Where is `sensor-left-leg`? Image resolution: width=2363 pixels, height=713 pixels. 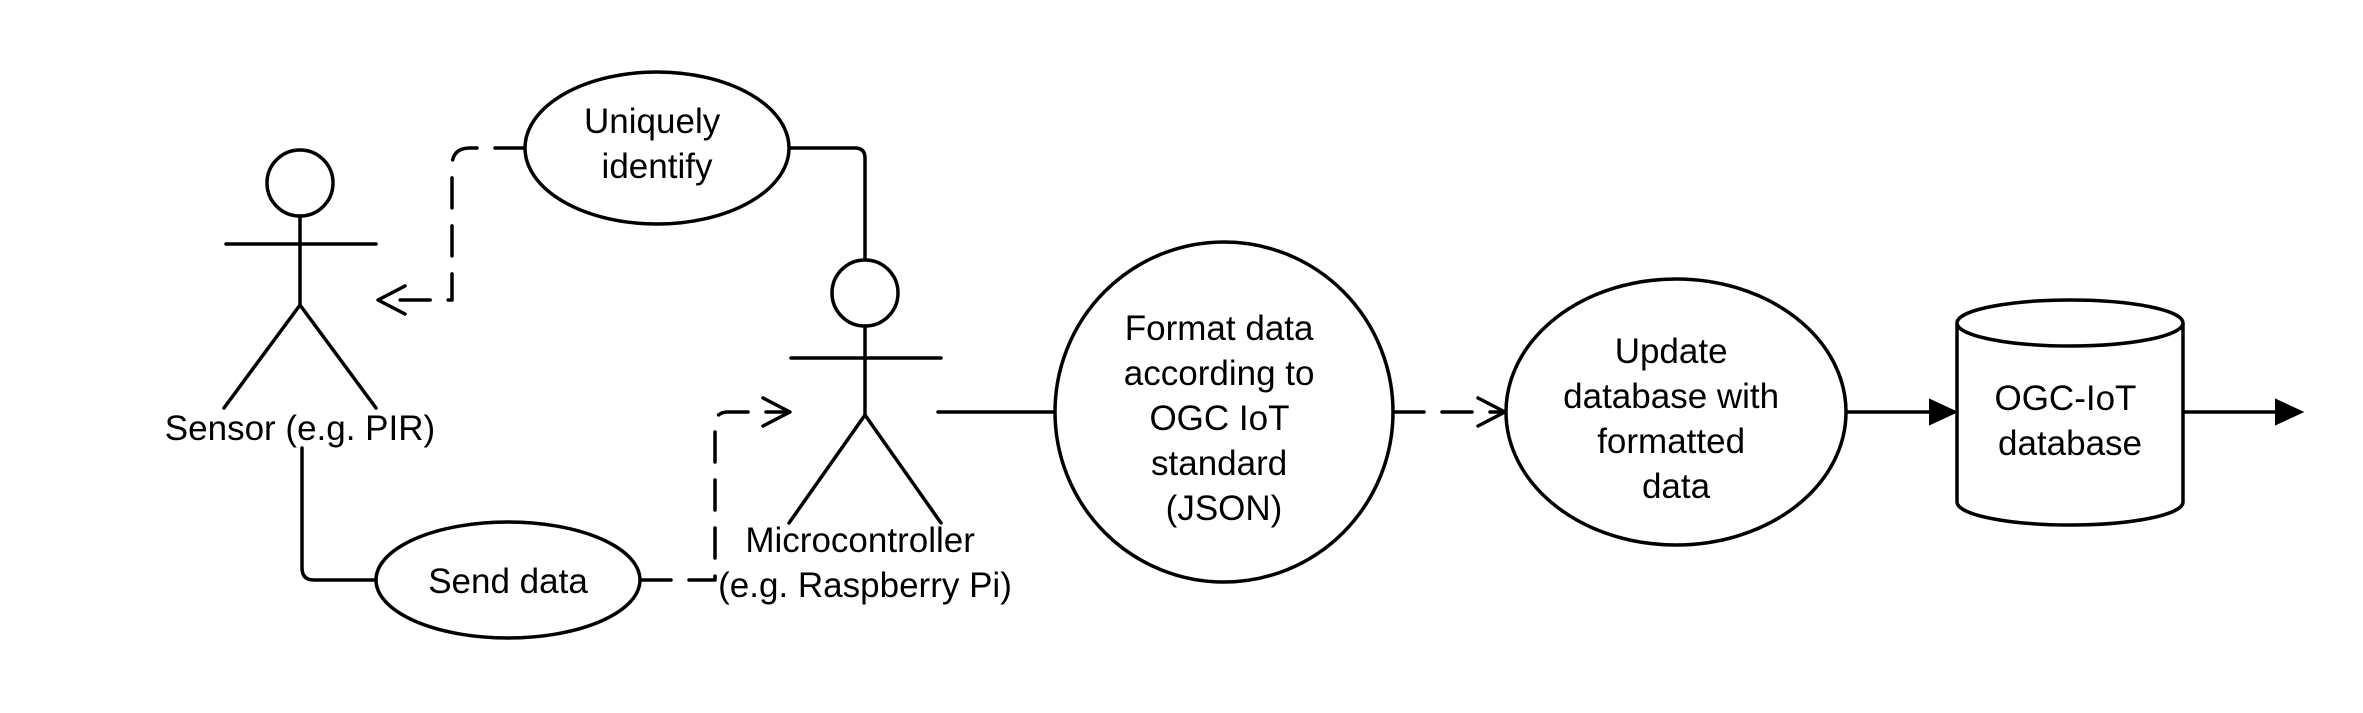
sensor-left-leg is located at coordinates (262, 356).